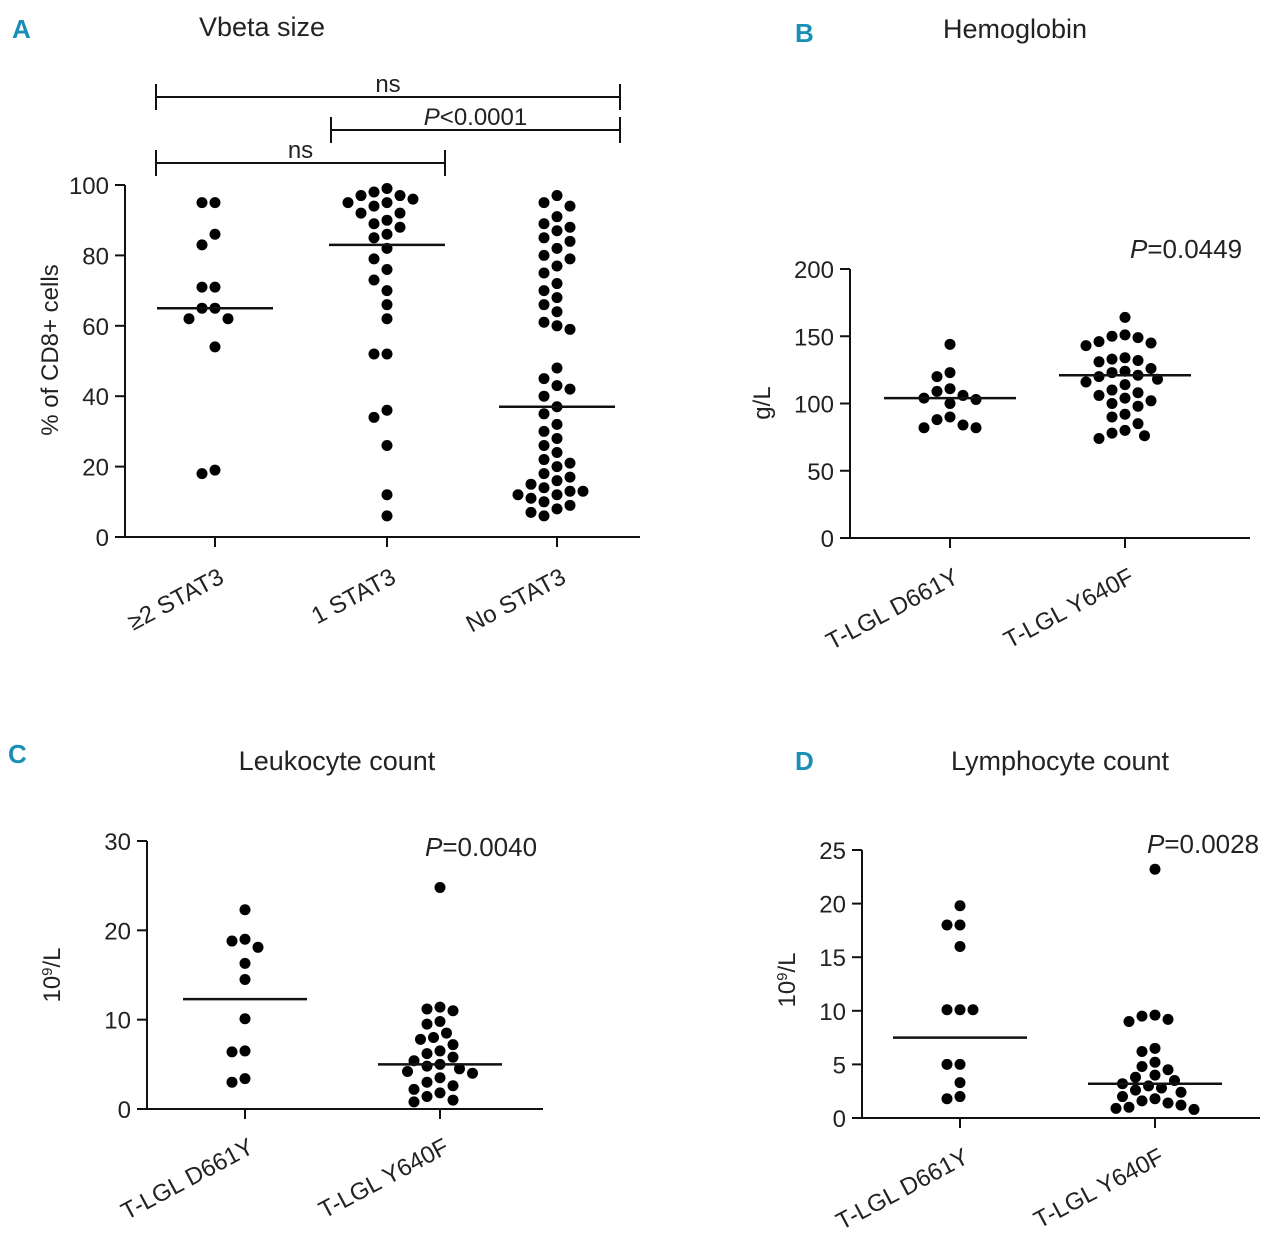 This screenshot has width=1280, height=1236. What do you see at coordinates (53, 974) in the screenshot?
I see `y-axis-label: 109/L` at bounding box center [53, 974].